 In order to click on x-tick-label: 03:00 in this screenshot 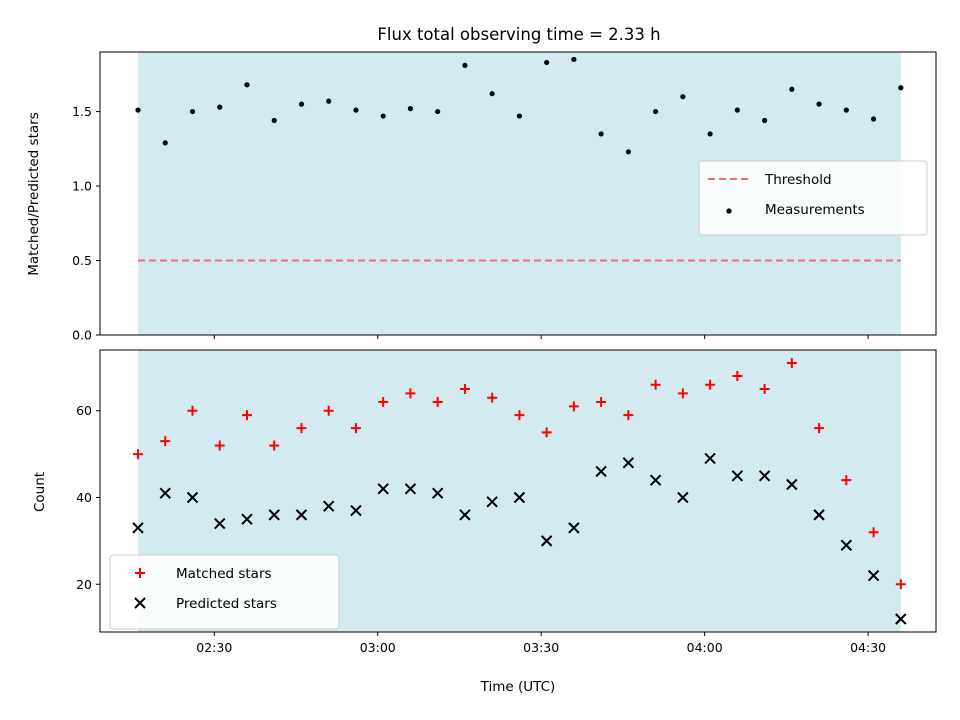, I will do `click(378, 647)`.